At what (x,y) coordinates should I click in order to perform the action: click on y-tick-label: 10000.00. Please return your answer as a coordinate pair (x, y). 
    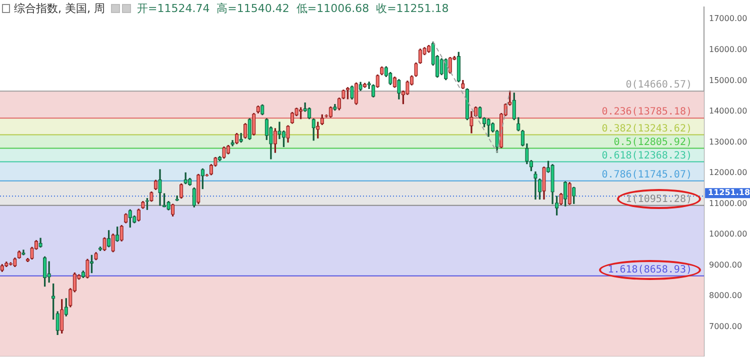
    Looking at the image, I should click on (728, 234).